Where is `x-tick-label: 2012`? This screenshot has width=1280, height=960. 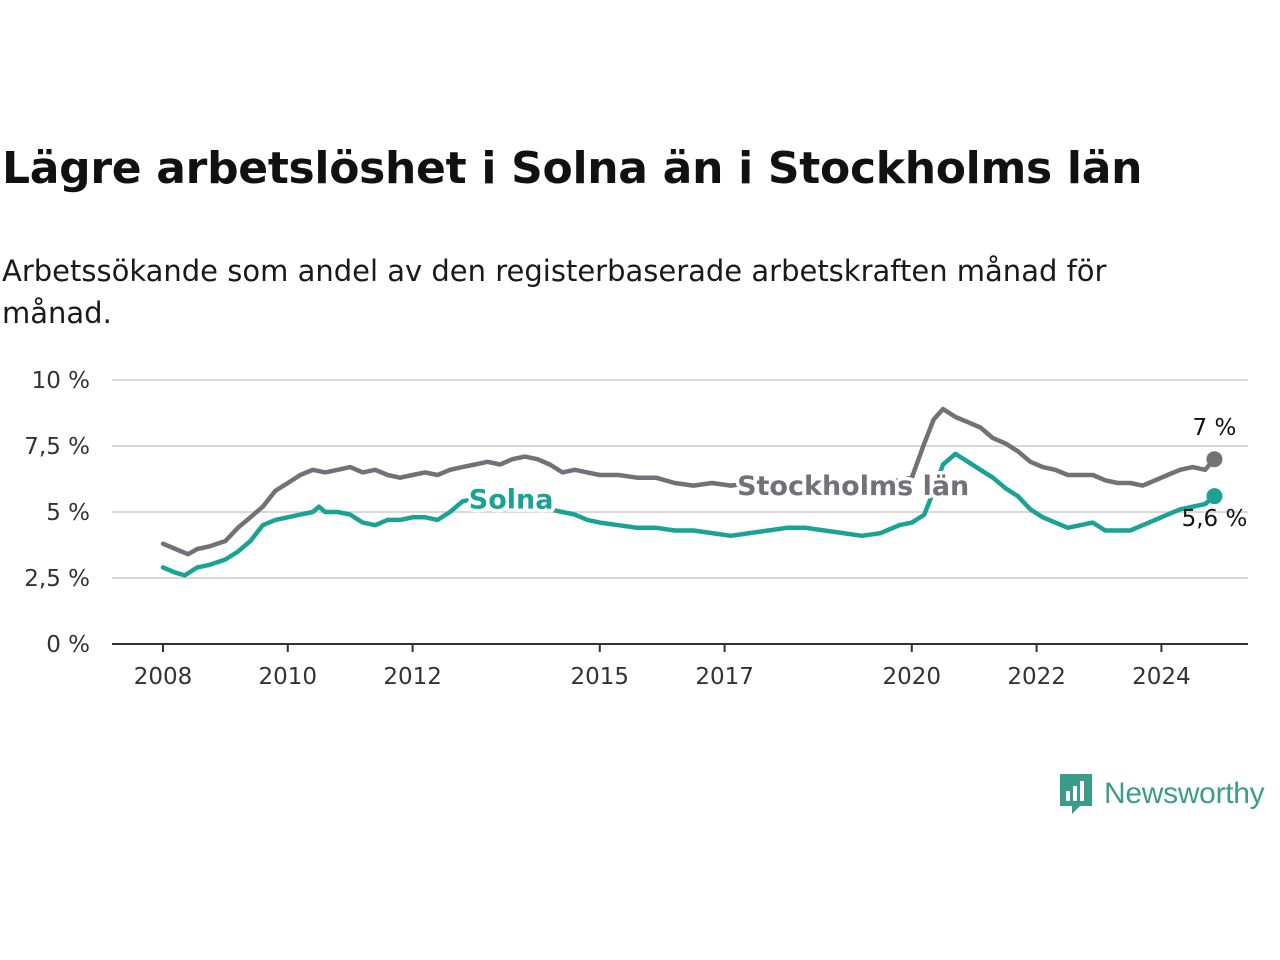 x-tick-label: 2012 is located at coordinates (412, 677).